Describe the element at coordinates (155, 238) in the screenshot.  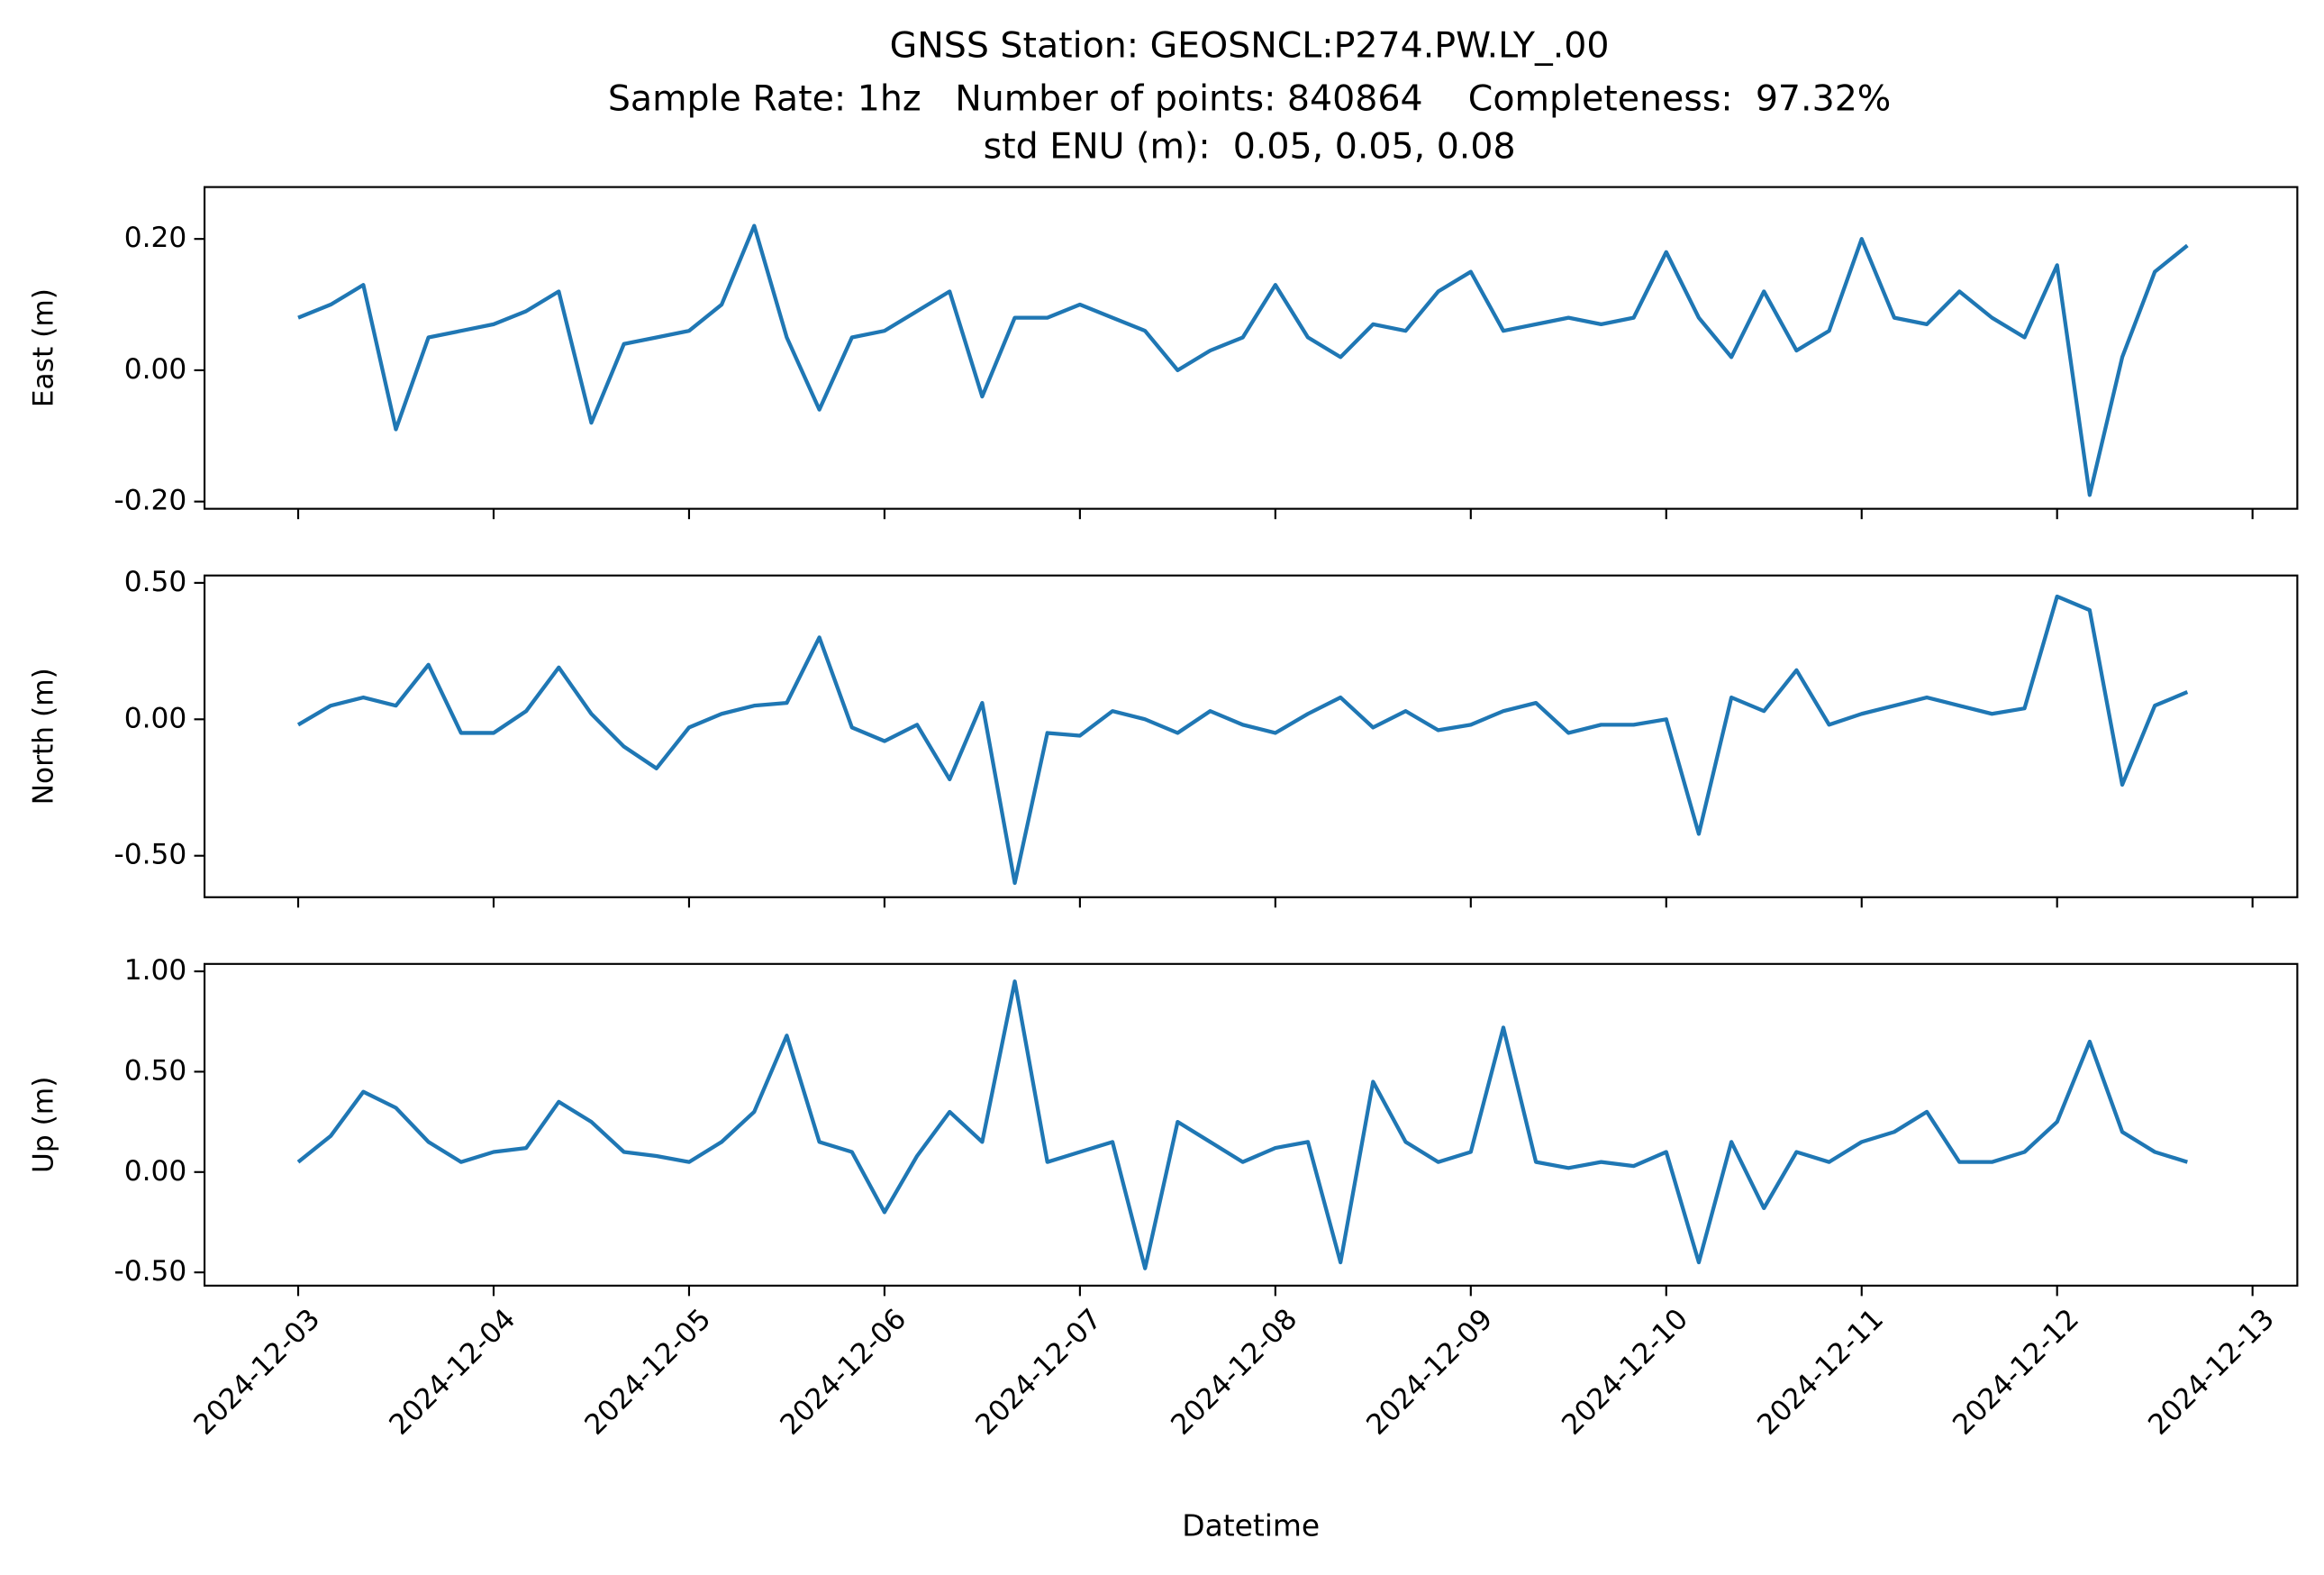
I see `y-tick-label: 0.20` at that location.